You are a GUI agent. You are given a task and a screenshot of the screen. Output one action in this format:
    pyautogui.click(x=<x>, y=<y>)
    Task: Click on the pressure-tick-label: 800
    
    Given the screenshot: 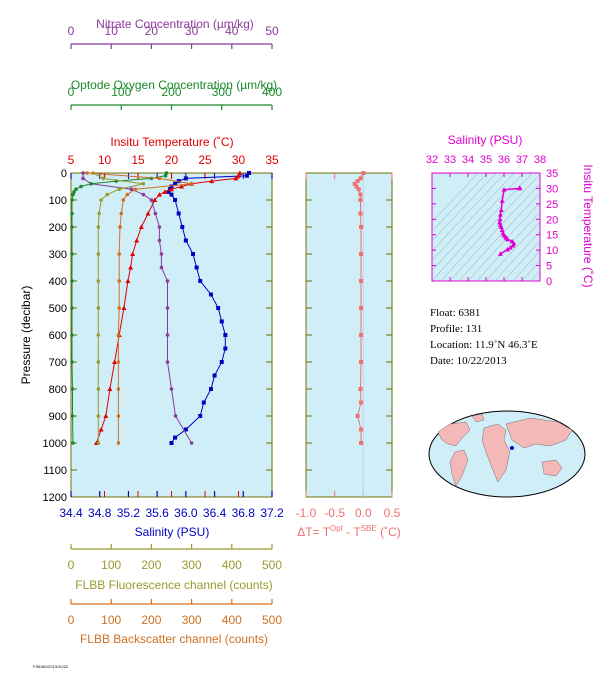 What is the action you would take?
    pyautogui.click(x=58, y=390)
    